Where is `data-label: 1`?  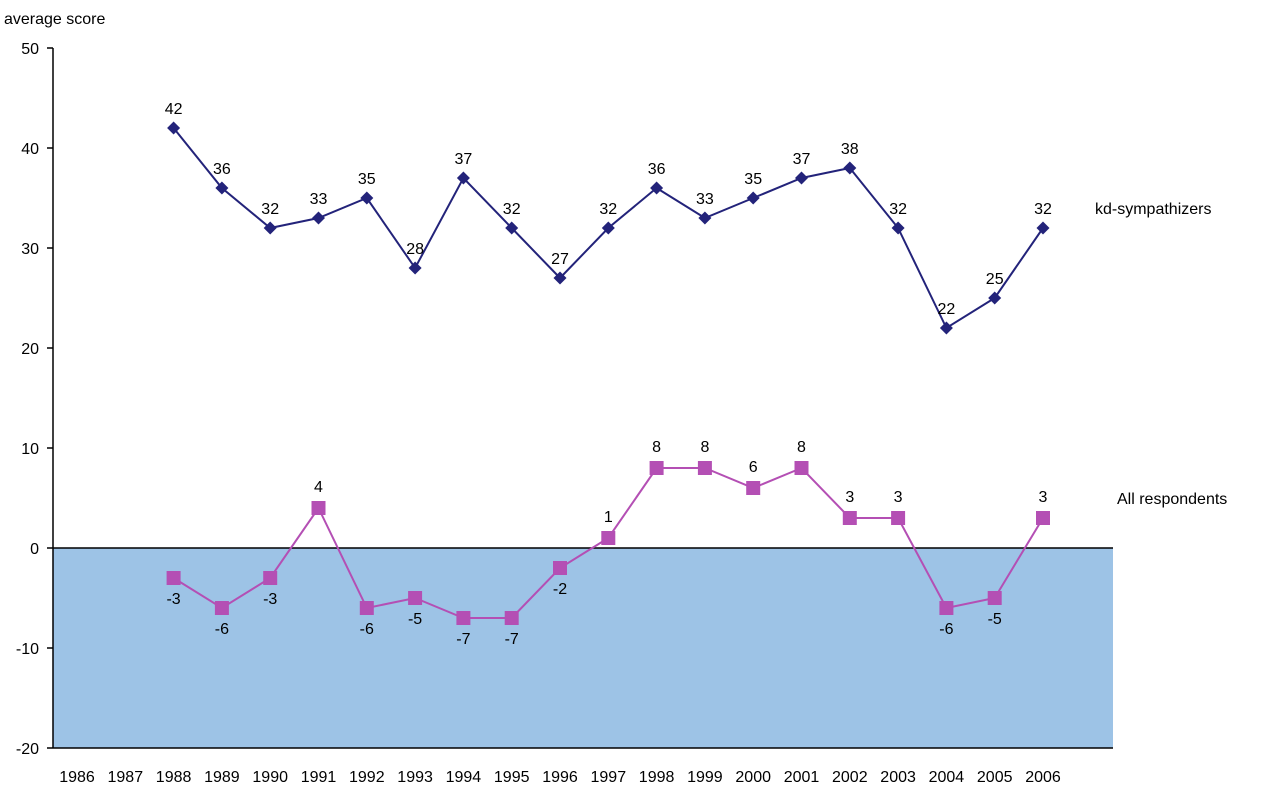 data-label: 1 is located at coordinates (608, 517).